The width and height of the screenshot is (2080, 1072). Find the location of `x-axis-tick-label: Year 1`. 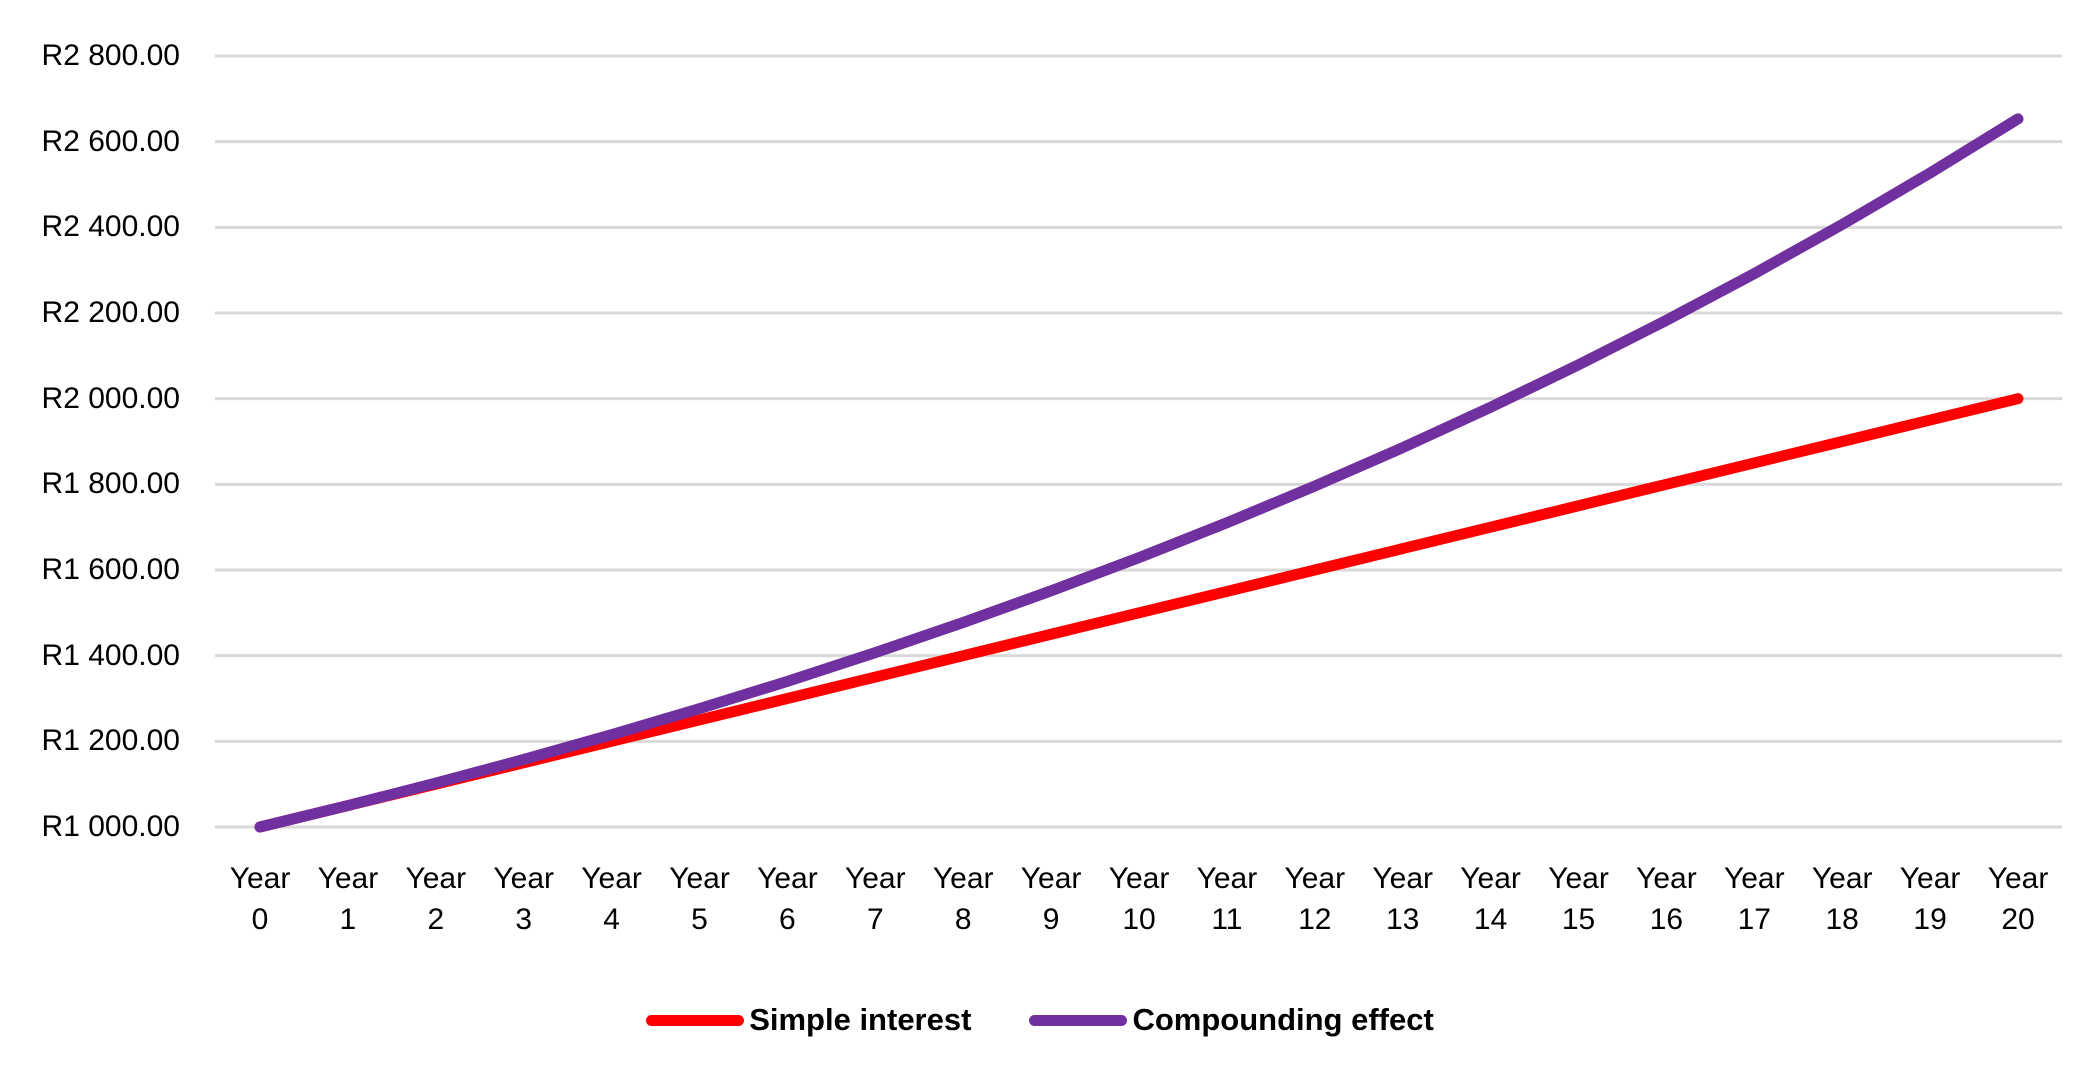

x-axis-tick-label: Year 1 is located at coordinates (348, 899).